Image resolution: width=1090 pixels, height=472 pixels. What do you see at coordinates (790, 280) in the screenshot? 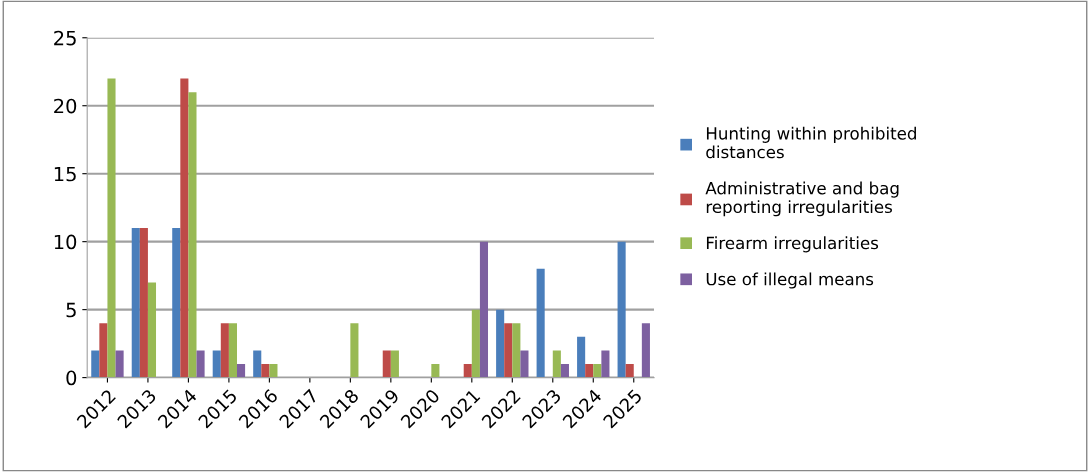
I see `legend-label: Use of illegal means` at bounding box center [790, 280].